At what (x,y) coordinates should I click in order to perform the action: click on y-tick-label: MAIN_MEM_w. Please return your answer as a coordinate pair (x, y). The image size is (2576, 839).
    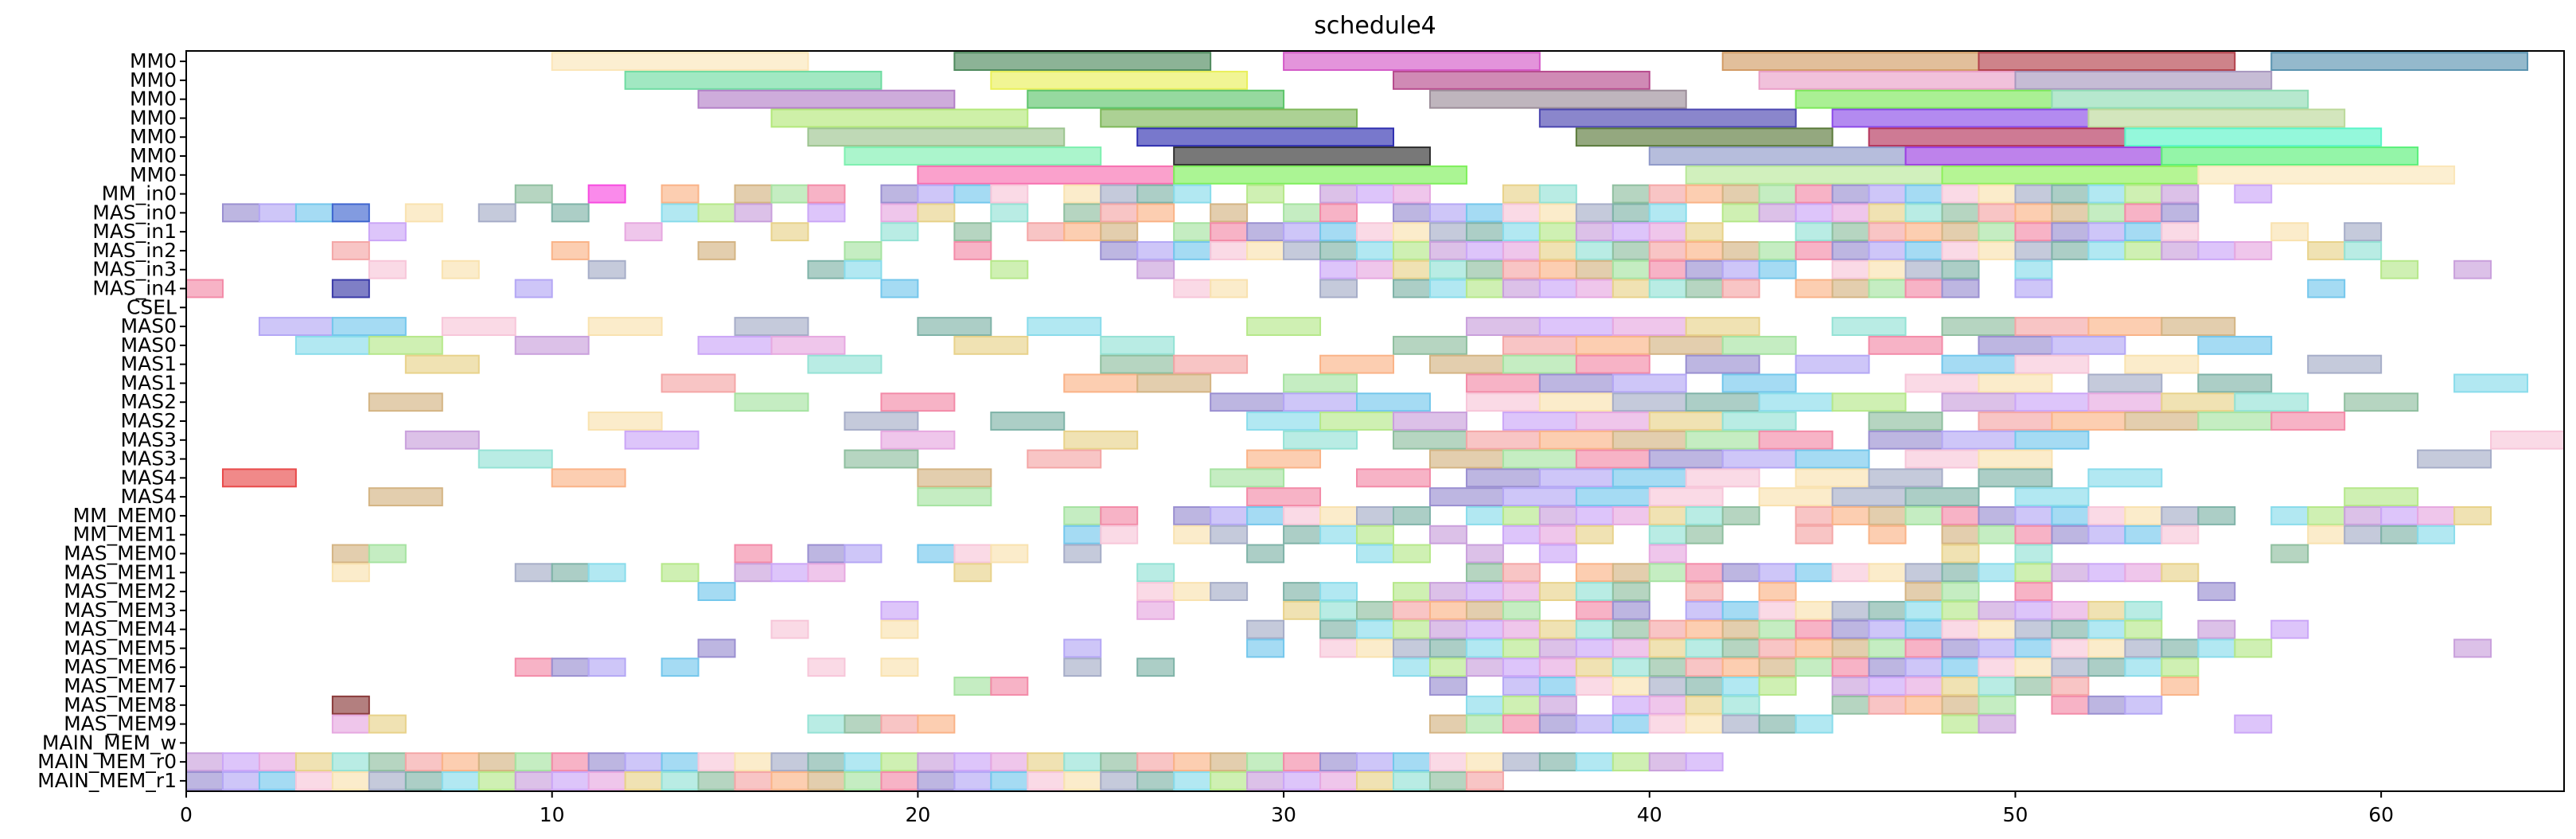
    Looking at the image, I should click on (109, 742).